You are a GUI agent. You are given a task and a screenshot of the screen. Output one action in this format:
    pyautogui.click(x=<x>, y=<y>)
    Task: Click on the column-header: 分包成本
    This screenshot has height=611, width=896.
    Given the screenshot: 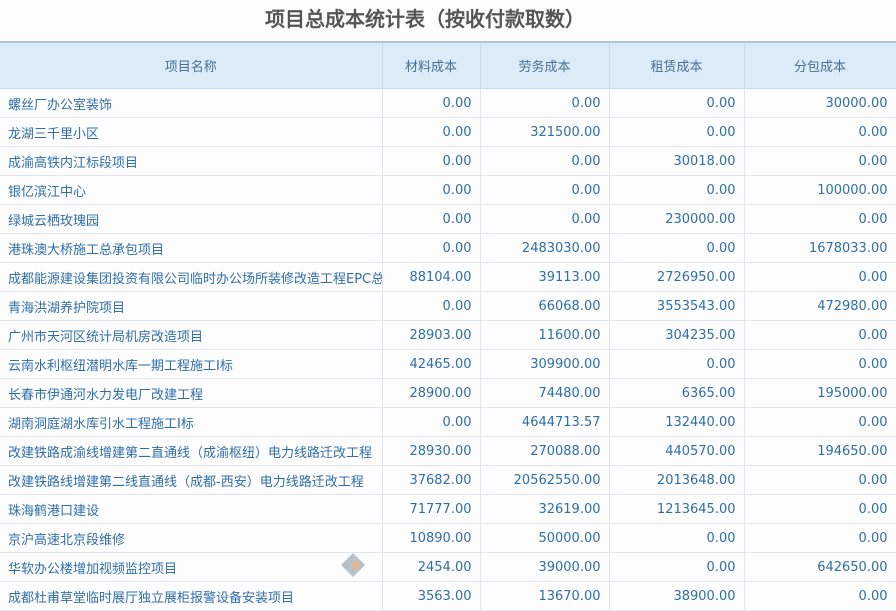 What is the action you would take?
    pyautogui.click(x=820, y=65)
    